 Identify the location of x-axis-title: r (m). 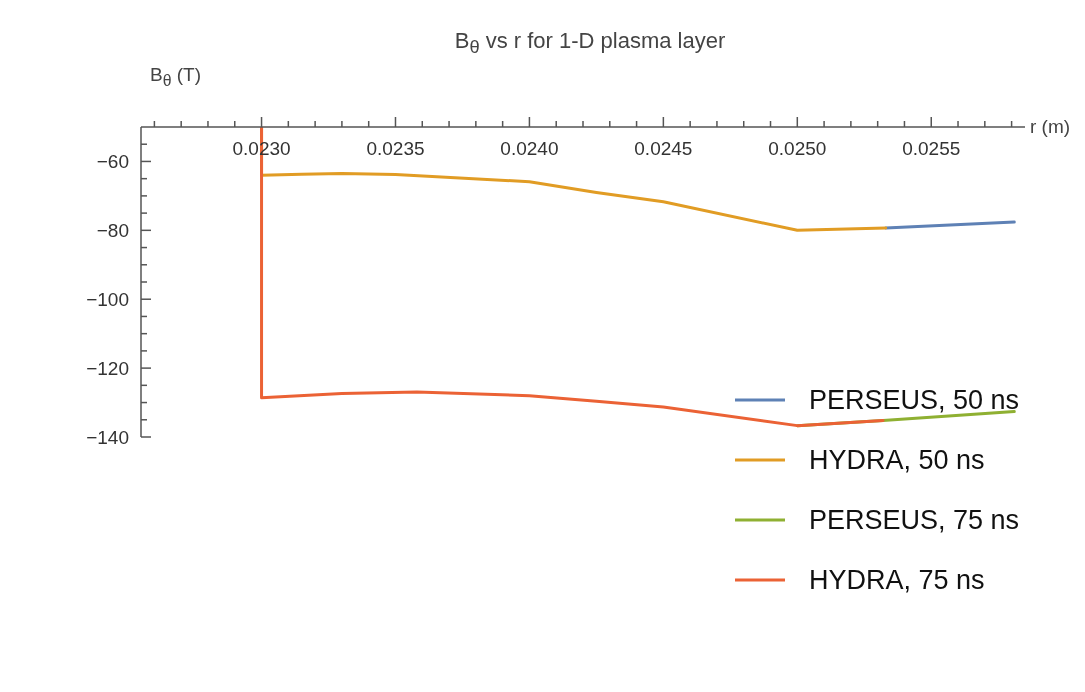
(1050, 127).